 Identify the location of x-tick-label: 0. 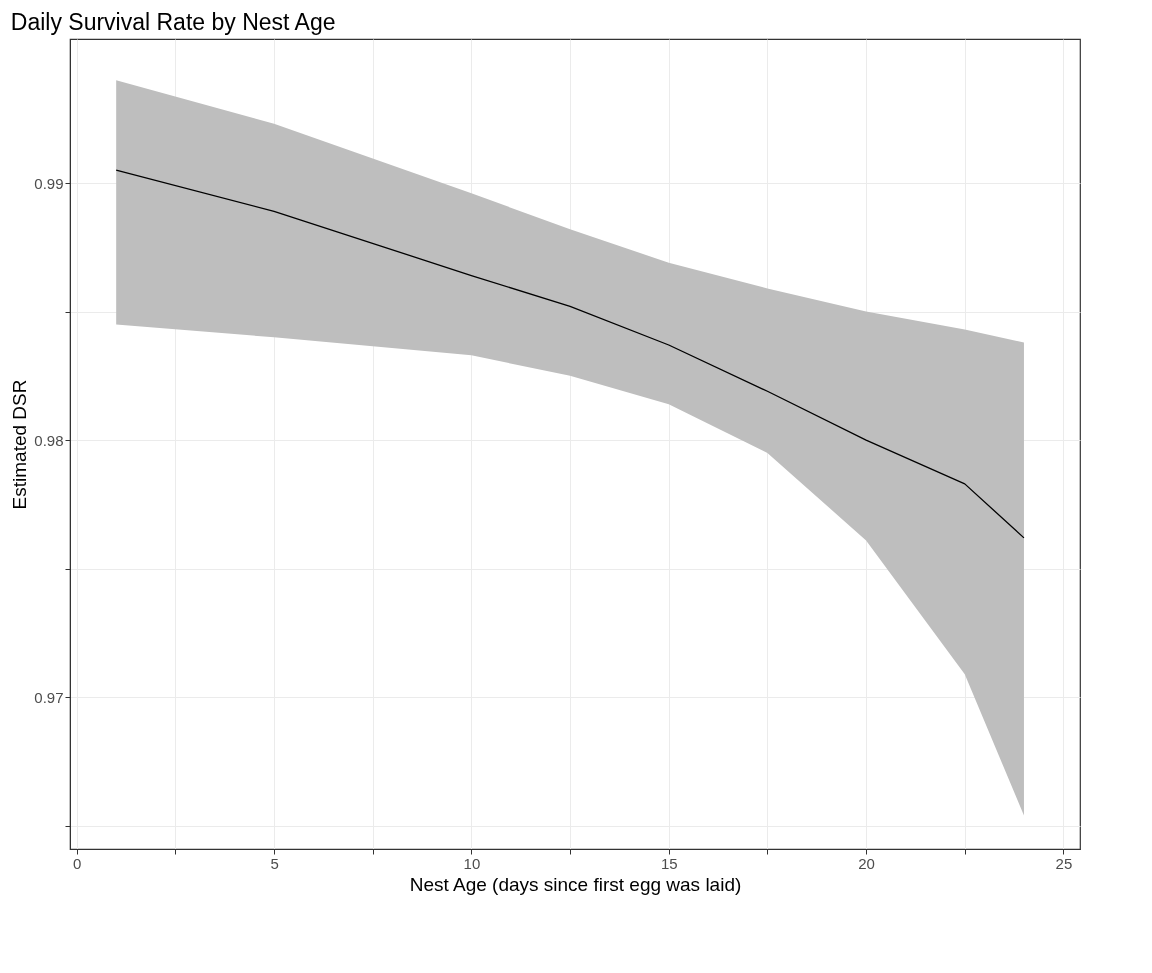
(77, 863).